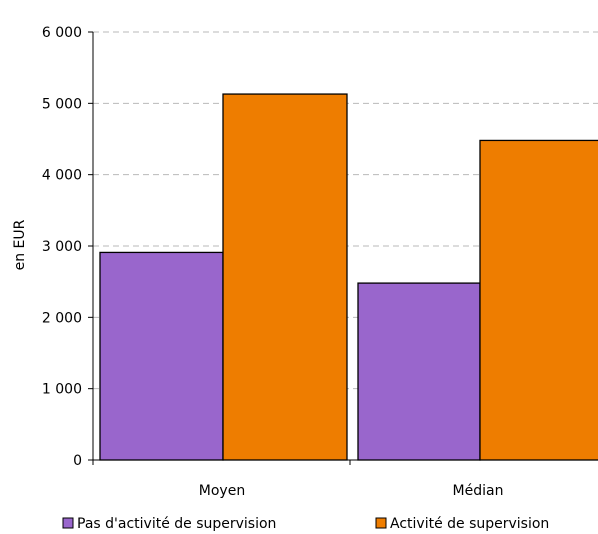 The height and width of the screenshot is (534, 598). I want to click on legend-swatch-pas-activite, so click(68, 523).